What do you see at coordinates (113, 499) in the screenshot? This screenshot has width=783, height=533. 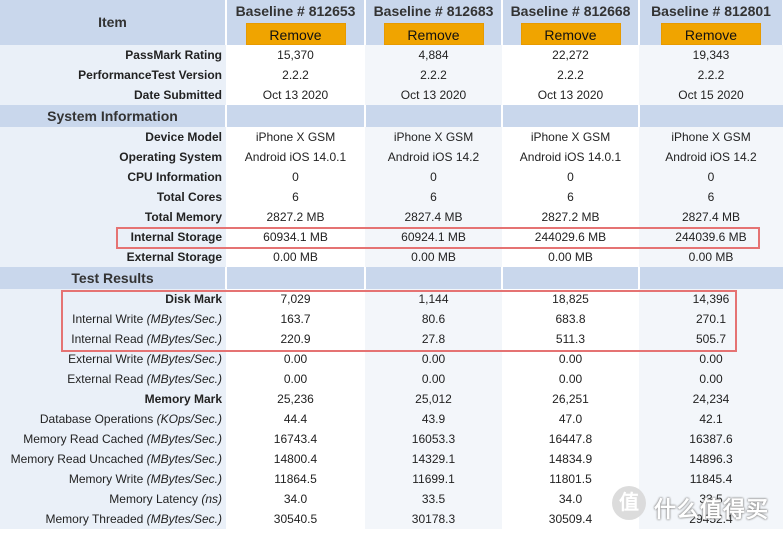 I see `row-label: Memory Latency (ns)` at bounding box center [113, 499].